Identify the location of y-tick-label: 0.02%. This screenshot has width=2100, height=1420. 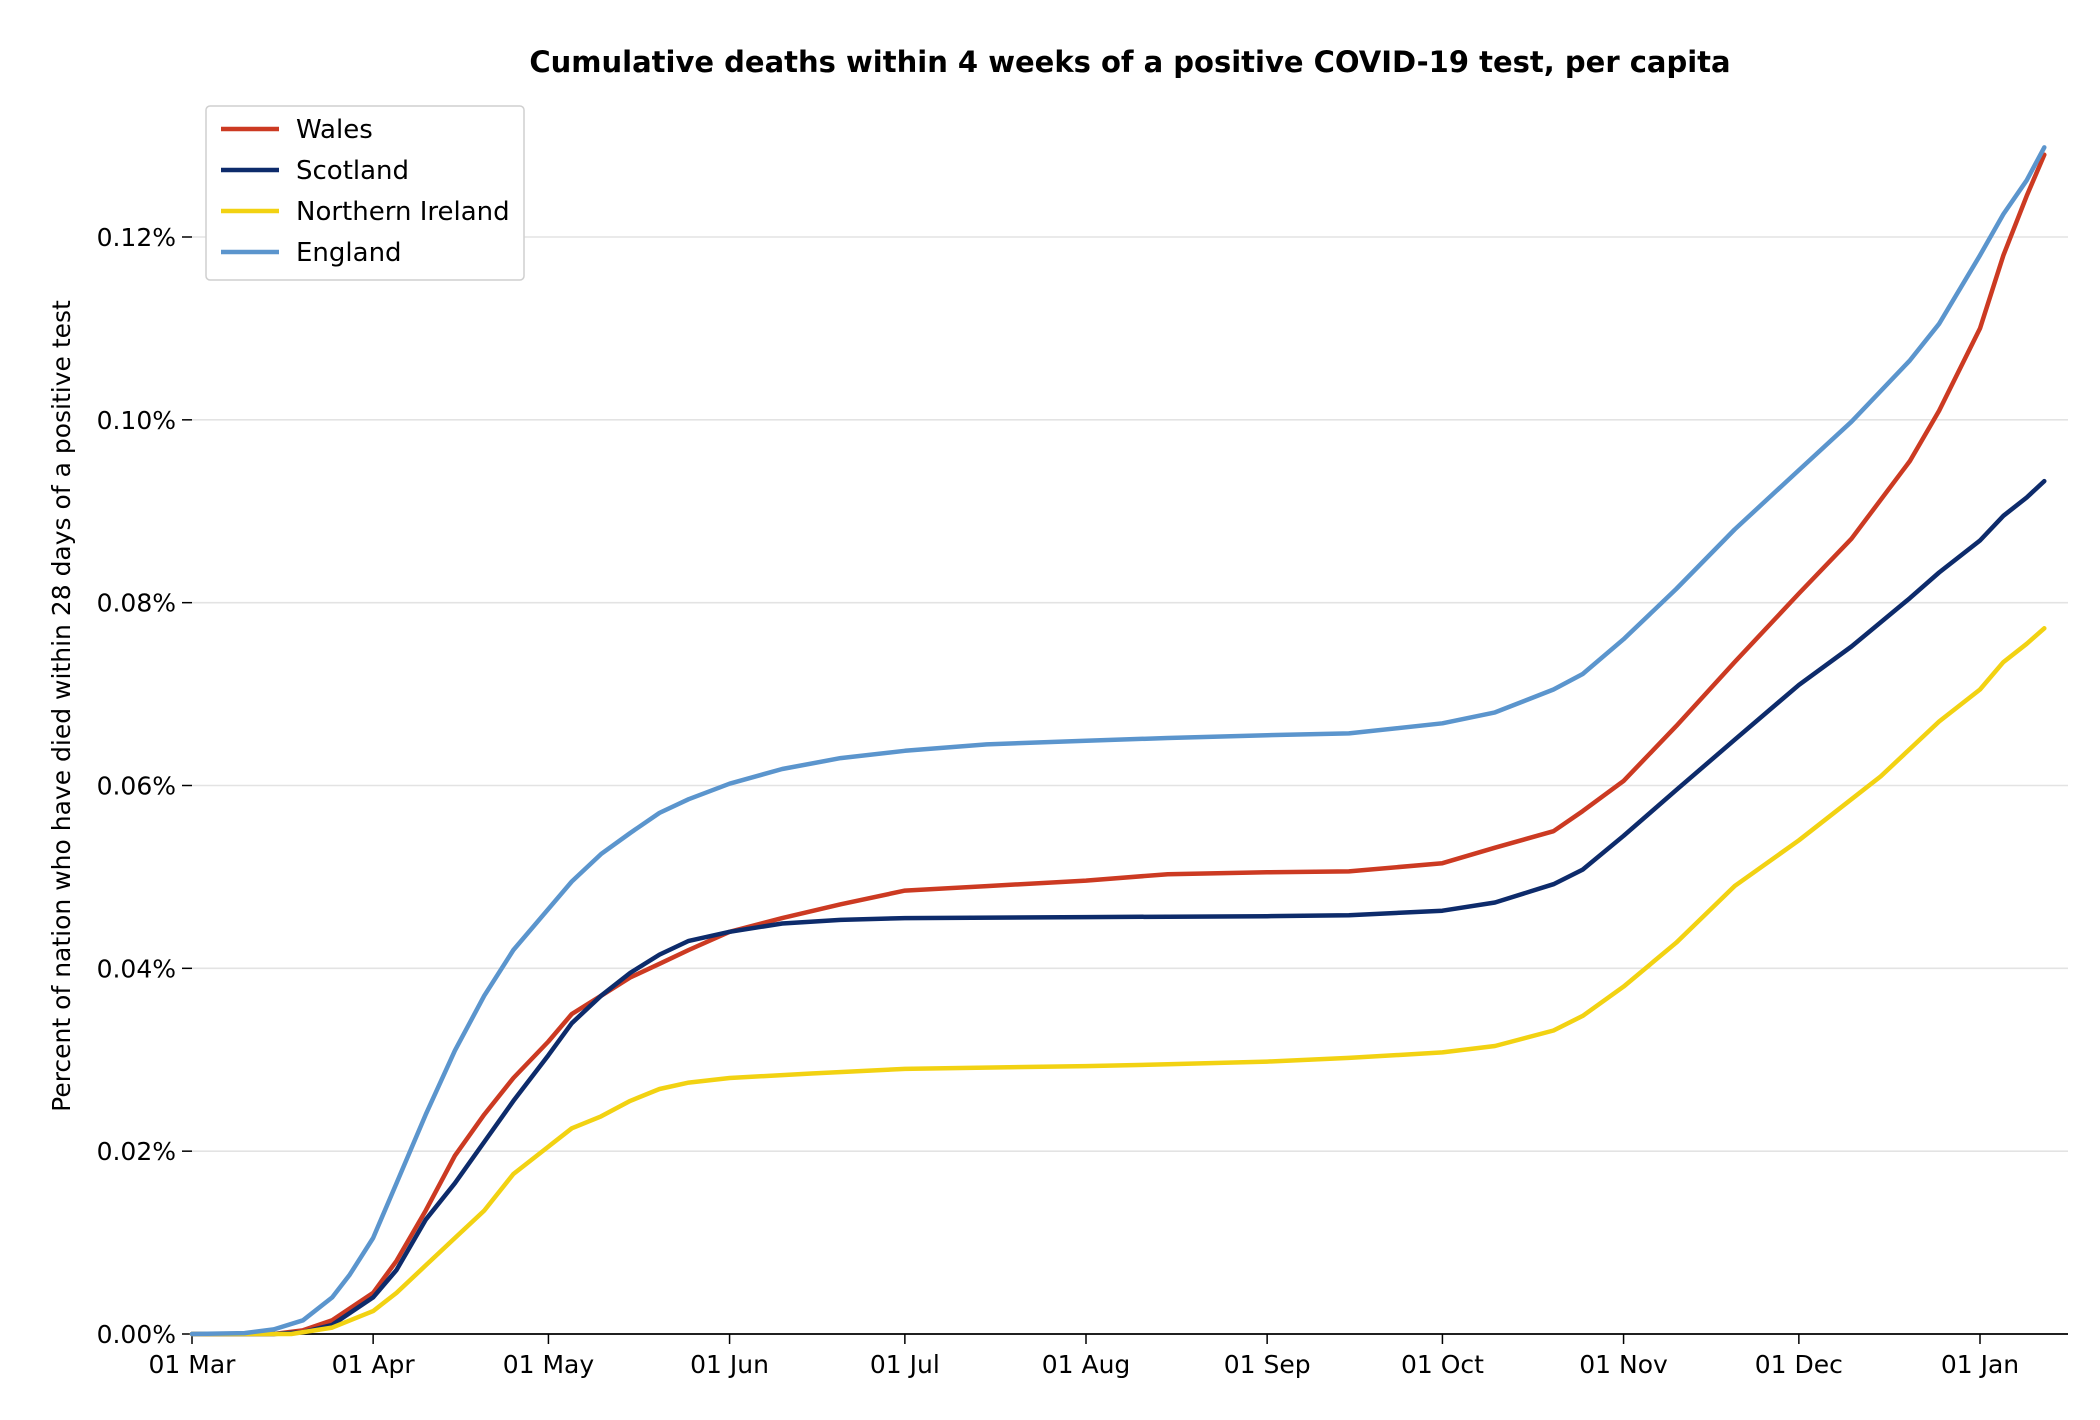
(136, 1151).